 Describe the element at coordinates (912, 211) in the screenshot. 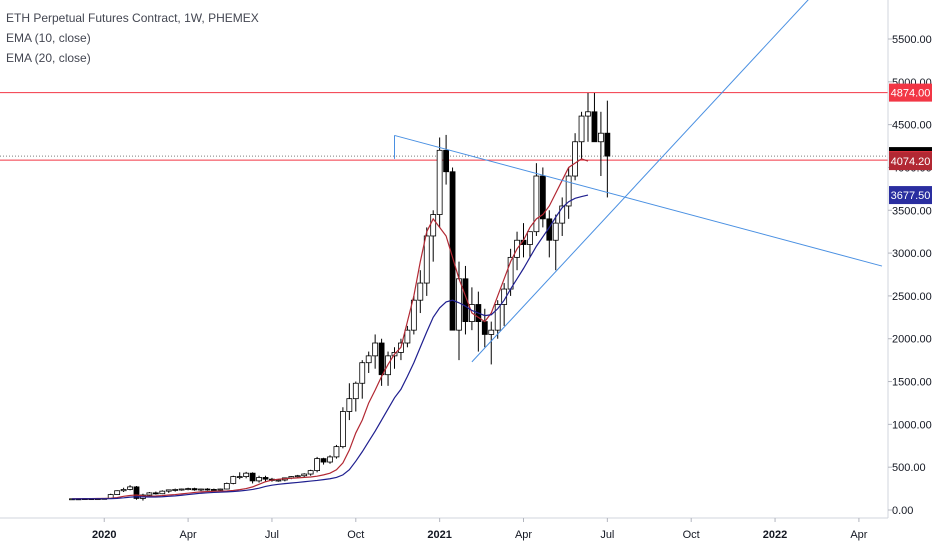

I see `y-tick-label: 3500.00` at that location.